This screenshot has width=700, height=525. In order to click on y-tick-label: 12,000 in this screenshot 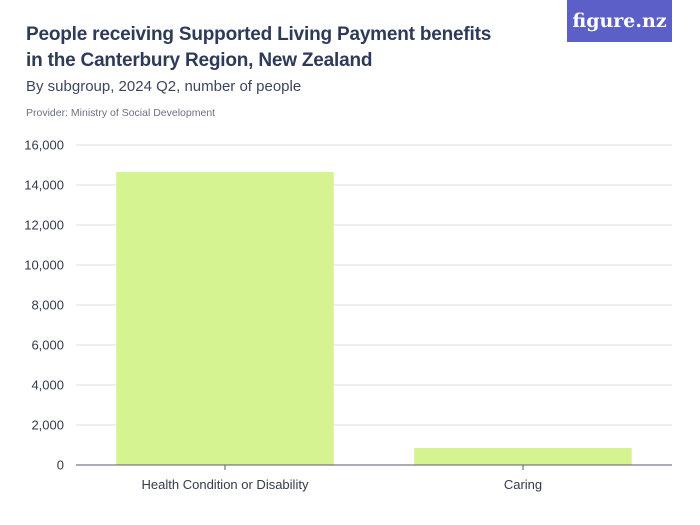, I will do `click(44, 225)`.